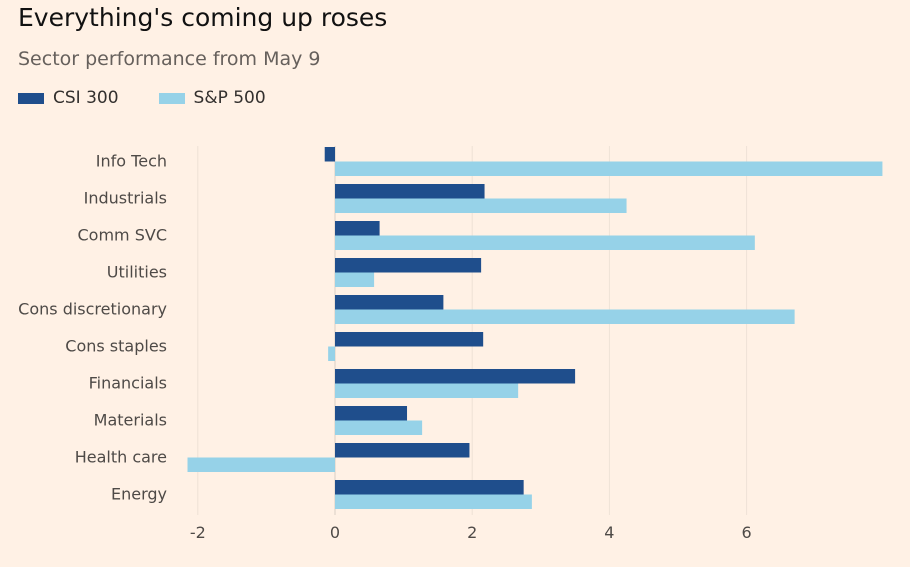  What do you see at coordinates (203, 17) in the screenshot?
I see `chart-title: Everything's coming up roses` at bounding box center [203, 17].